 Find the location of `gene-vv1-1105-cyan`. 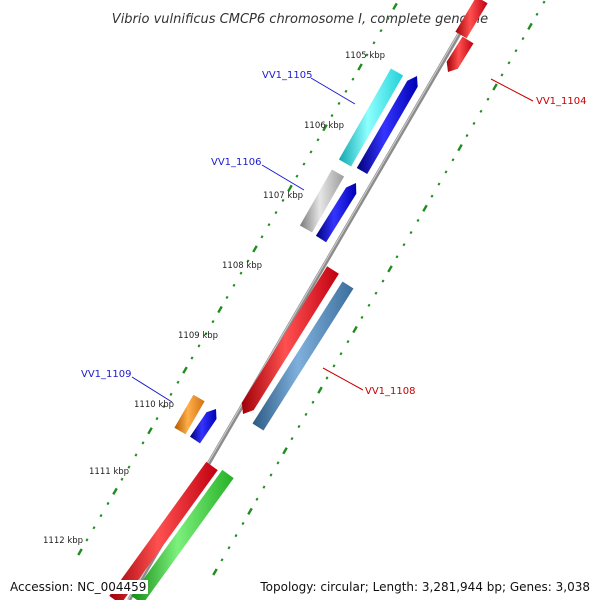

gene-vv1-1105-cyan is located at coordinates (371, 117).